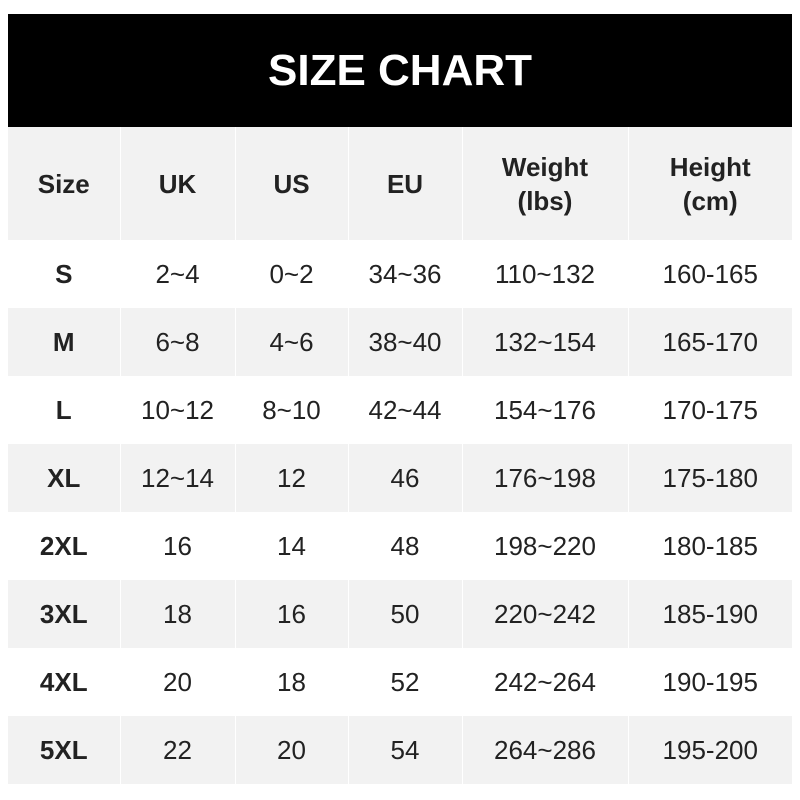 The image size is (800, 800). I want to click on header-row: Size UK US EU Weight (lbs) Height (cm), so click(400, 183).